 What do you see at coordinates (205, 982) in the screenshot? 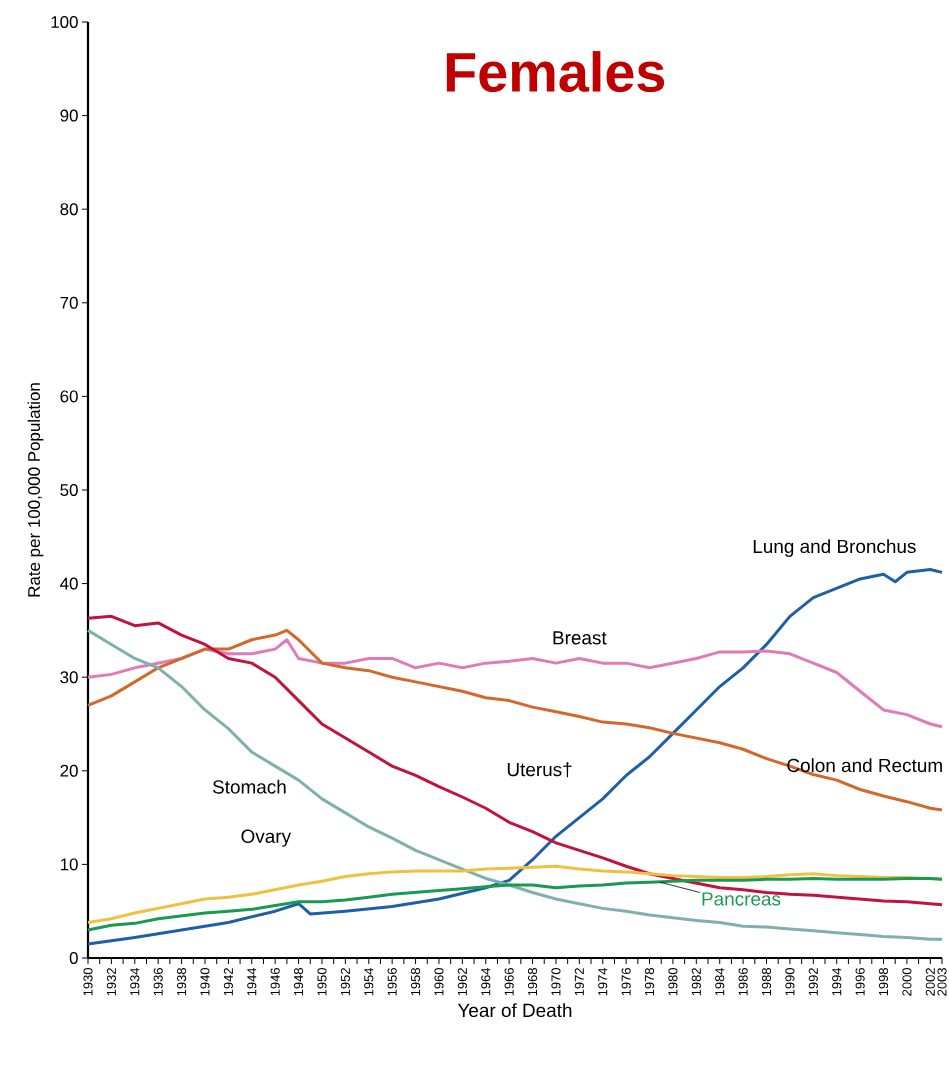
I see `x-tick-label: 1940` at bounding box center [205, 982].